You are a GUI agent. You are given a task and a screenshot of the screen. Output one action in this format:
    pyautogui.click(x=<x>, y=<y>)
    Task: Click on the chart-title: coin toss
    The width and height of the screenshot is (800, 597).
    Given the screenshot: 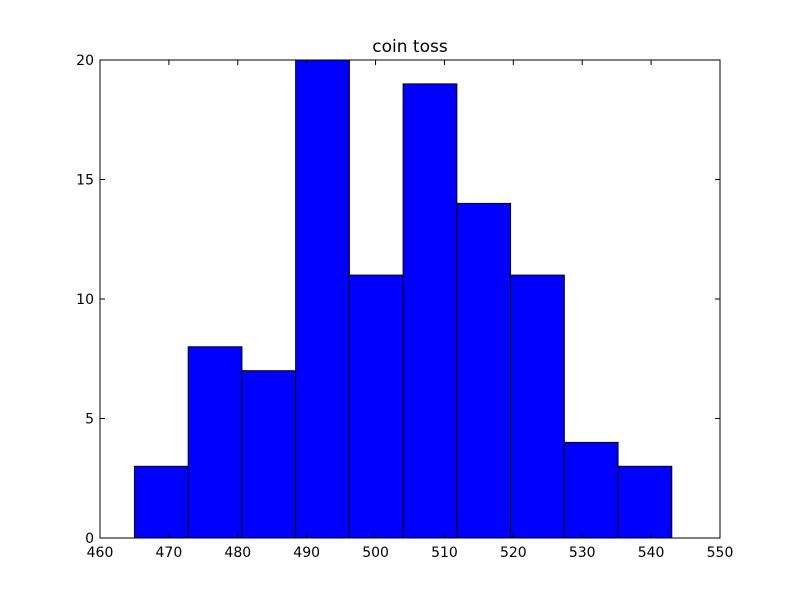 What is the action you would take?
    pyautogui.click(x=410, y=47)
    